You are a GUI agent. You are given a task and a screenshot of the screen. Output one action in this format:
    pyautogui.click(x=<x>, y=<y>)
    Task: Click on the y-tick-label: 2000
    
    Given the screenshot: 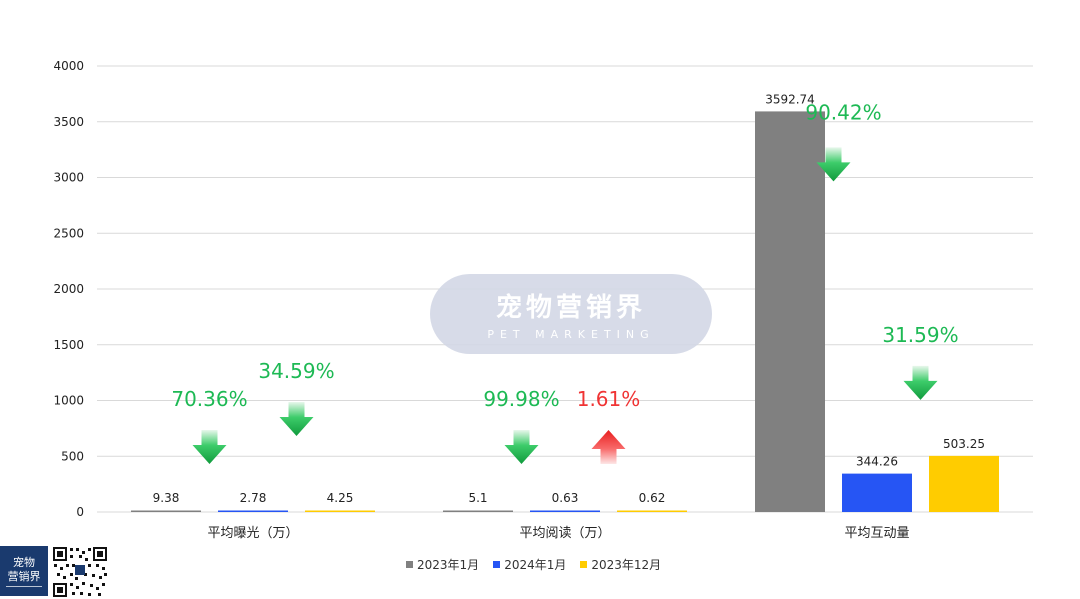 What is the action you would take?
    pyautogui.click(x=68, y=289)
    